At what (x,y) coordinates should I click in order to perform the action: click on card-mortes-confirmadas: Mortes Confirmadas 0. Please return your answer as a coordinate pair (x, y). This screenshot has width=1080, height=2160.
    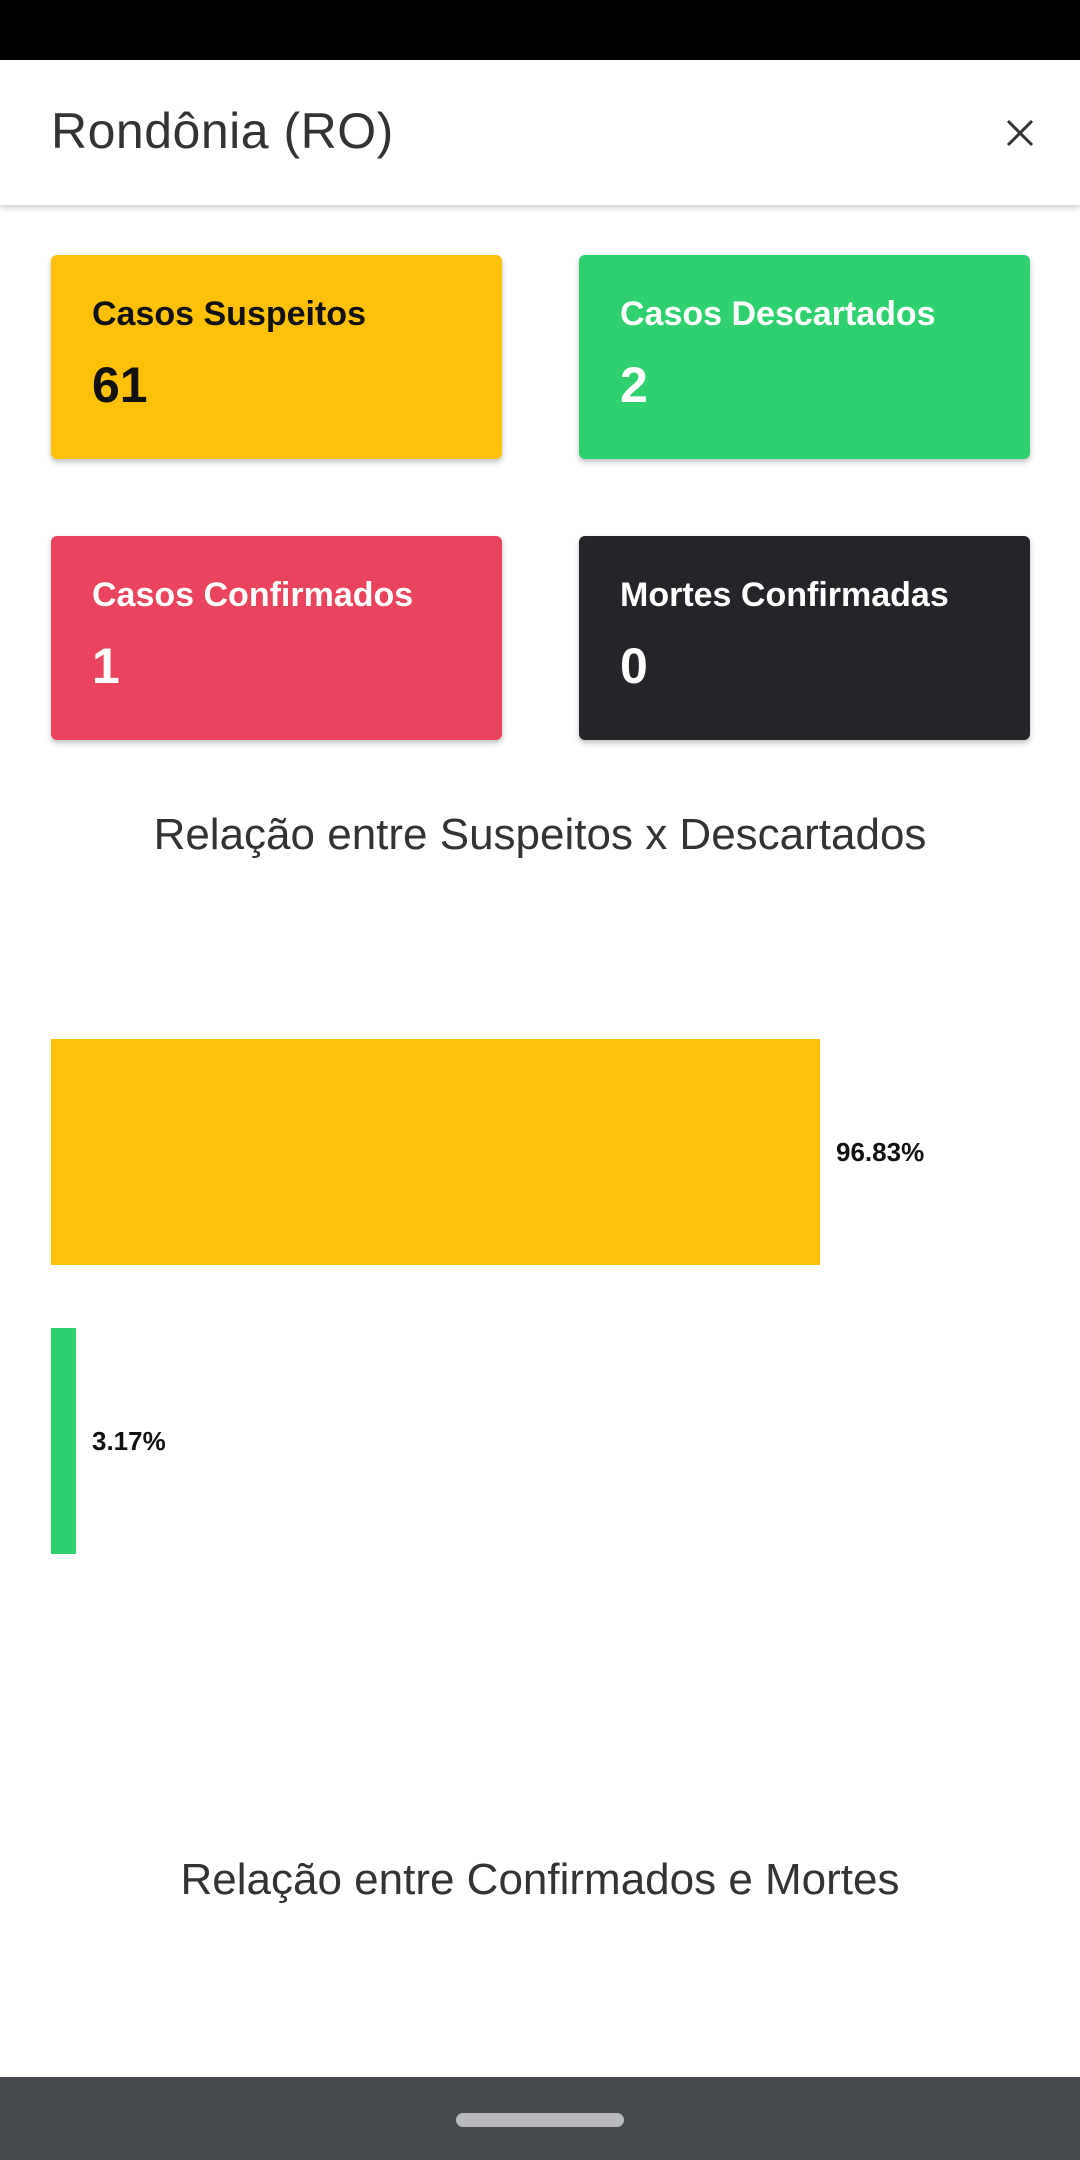
    Looking at the image, I should click on (804, 638).